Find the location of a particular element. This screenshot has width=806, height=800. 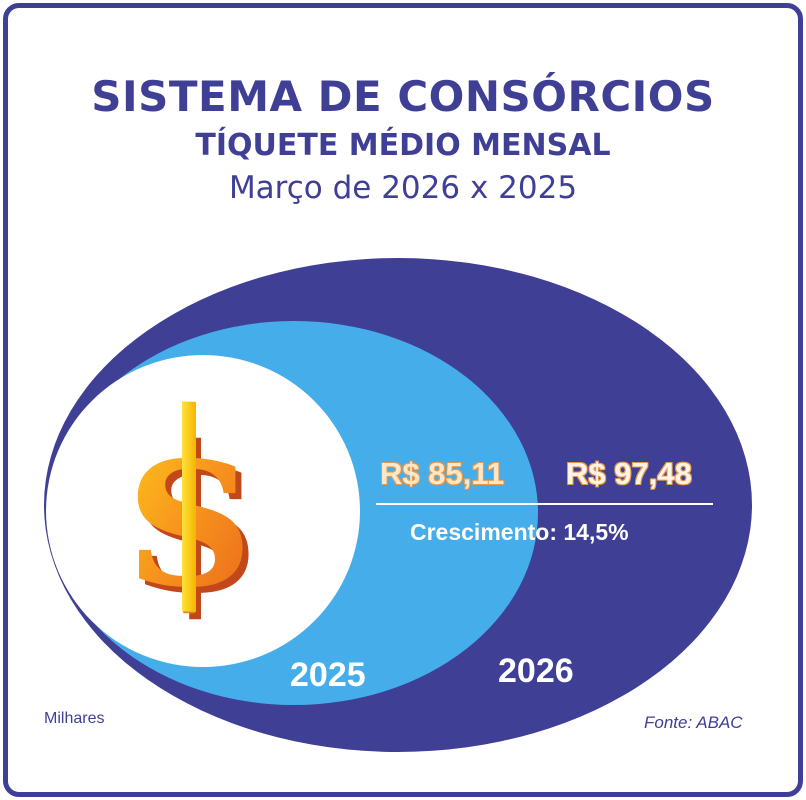

value-2026: R$ 97,48 is located at coordinates (629, 473).